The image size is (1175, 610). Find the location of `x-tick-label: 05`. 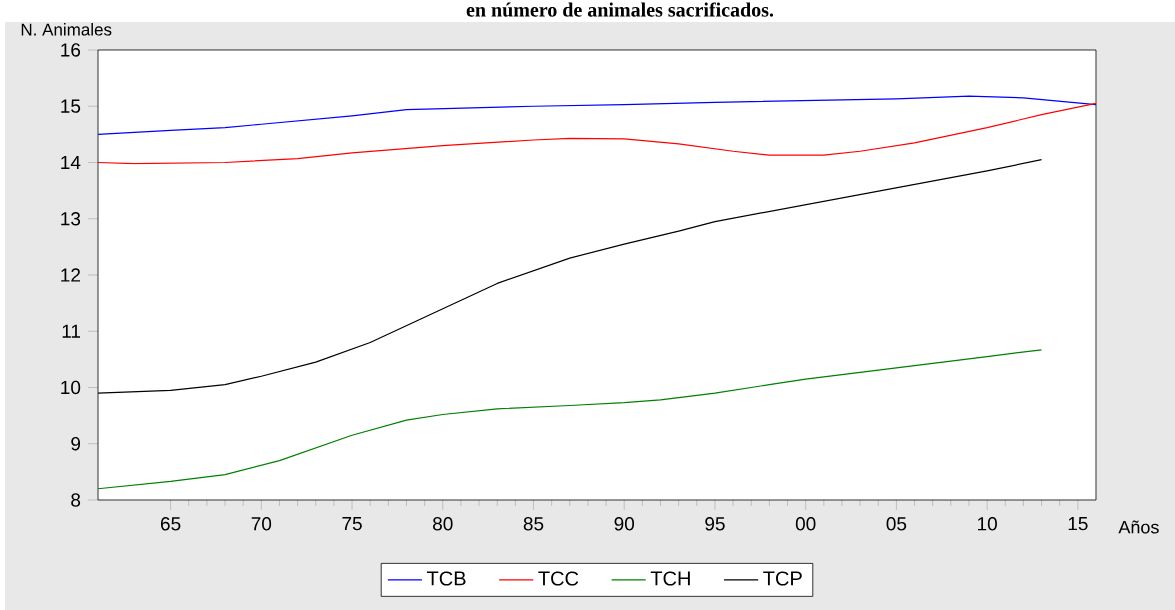

x-tick-label: 05 is located at coordinates (896, 524).